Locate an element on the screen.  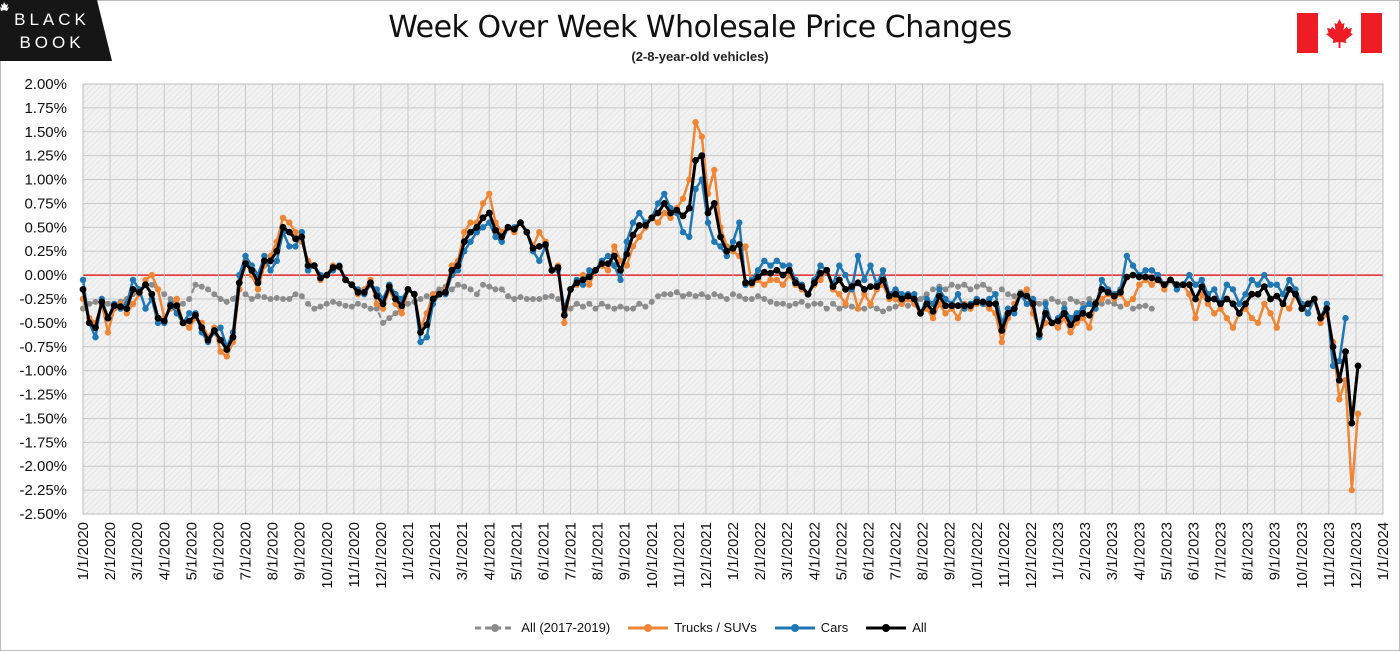
x-tick-label: 3/1/2023 is located at coordinates (1112, 551).